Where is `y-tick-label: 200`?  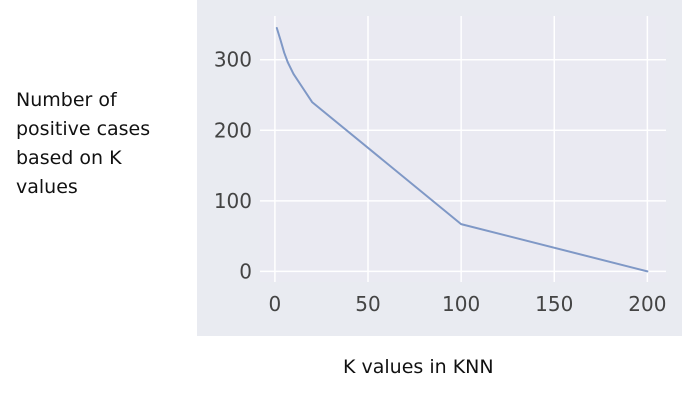 y-tick-label: 200 is located at coordinates (233, 130).